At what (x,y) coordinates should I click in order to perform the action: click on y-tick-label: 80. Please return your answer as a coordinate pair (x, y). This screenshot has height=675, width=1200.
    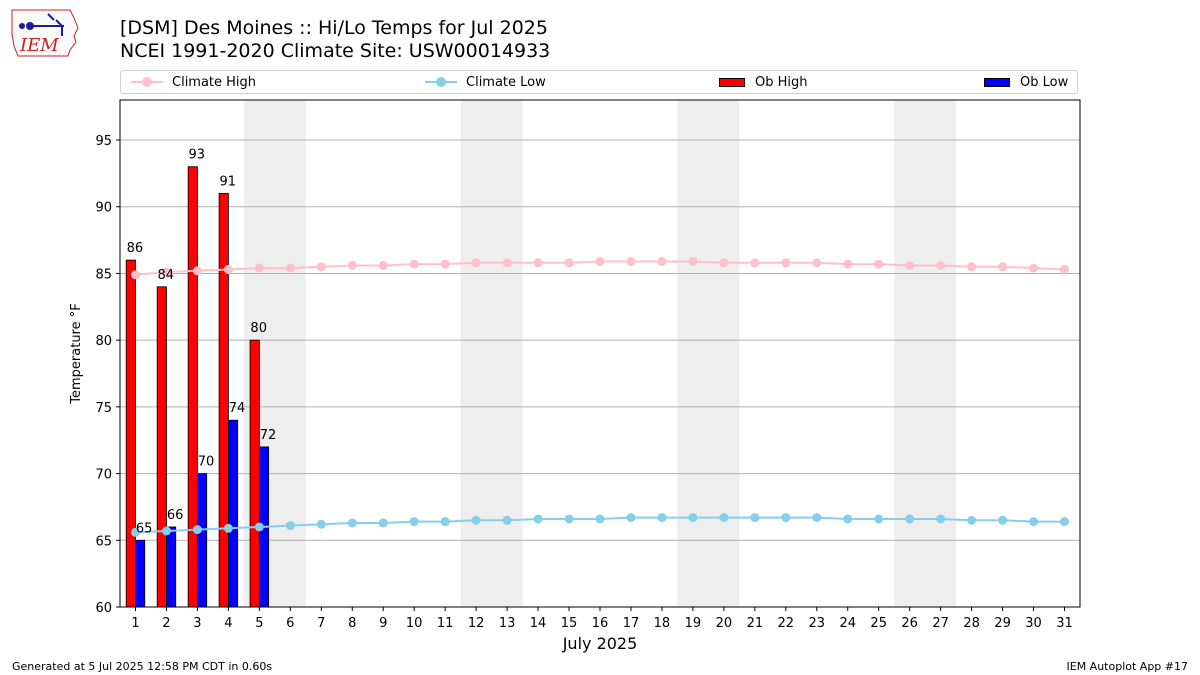
    Looking at the image, I should click on (103, 341).